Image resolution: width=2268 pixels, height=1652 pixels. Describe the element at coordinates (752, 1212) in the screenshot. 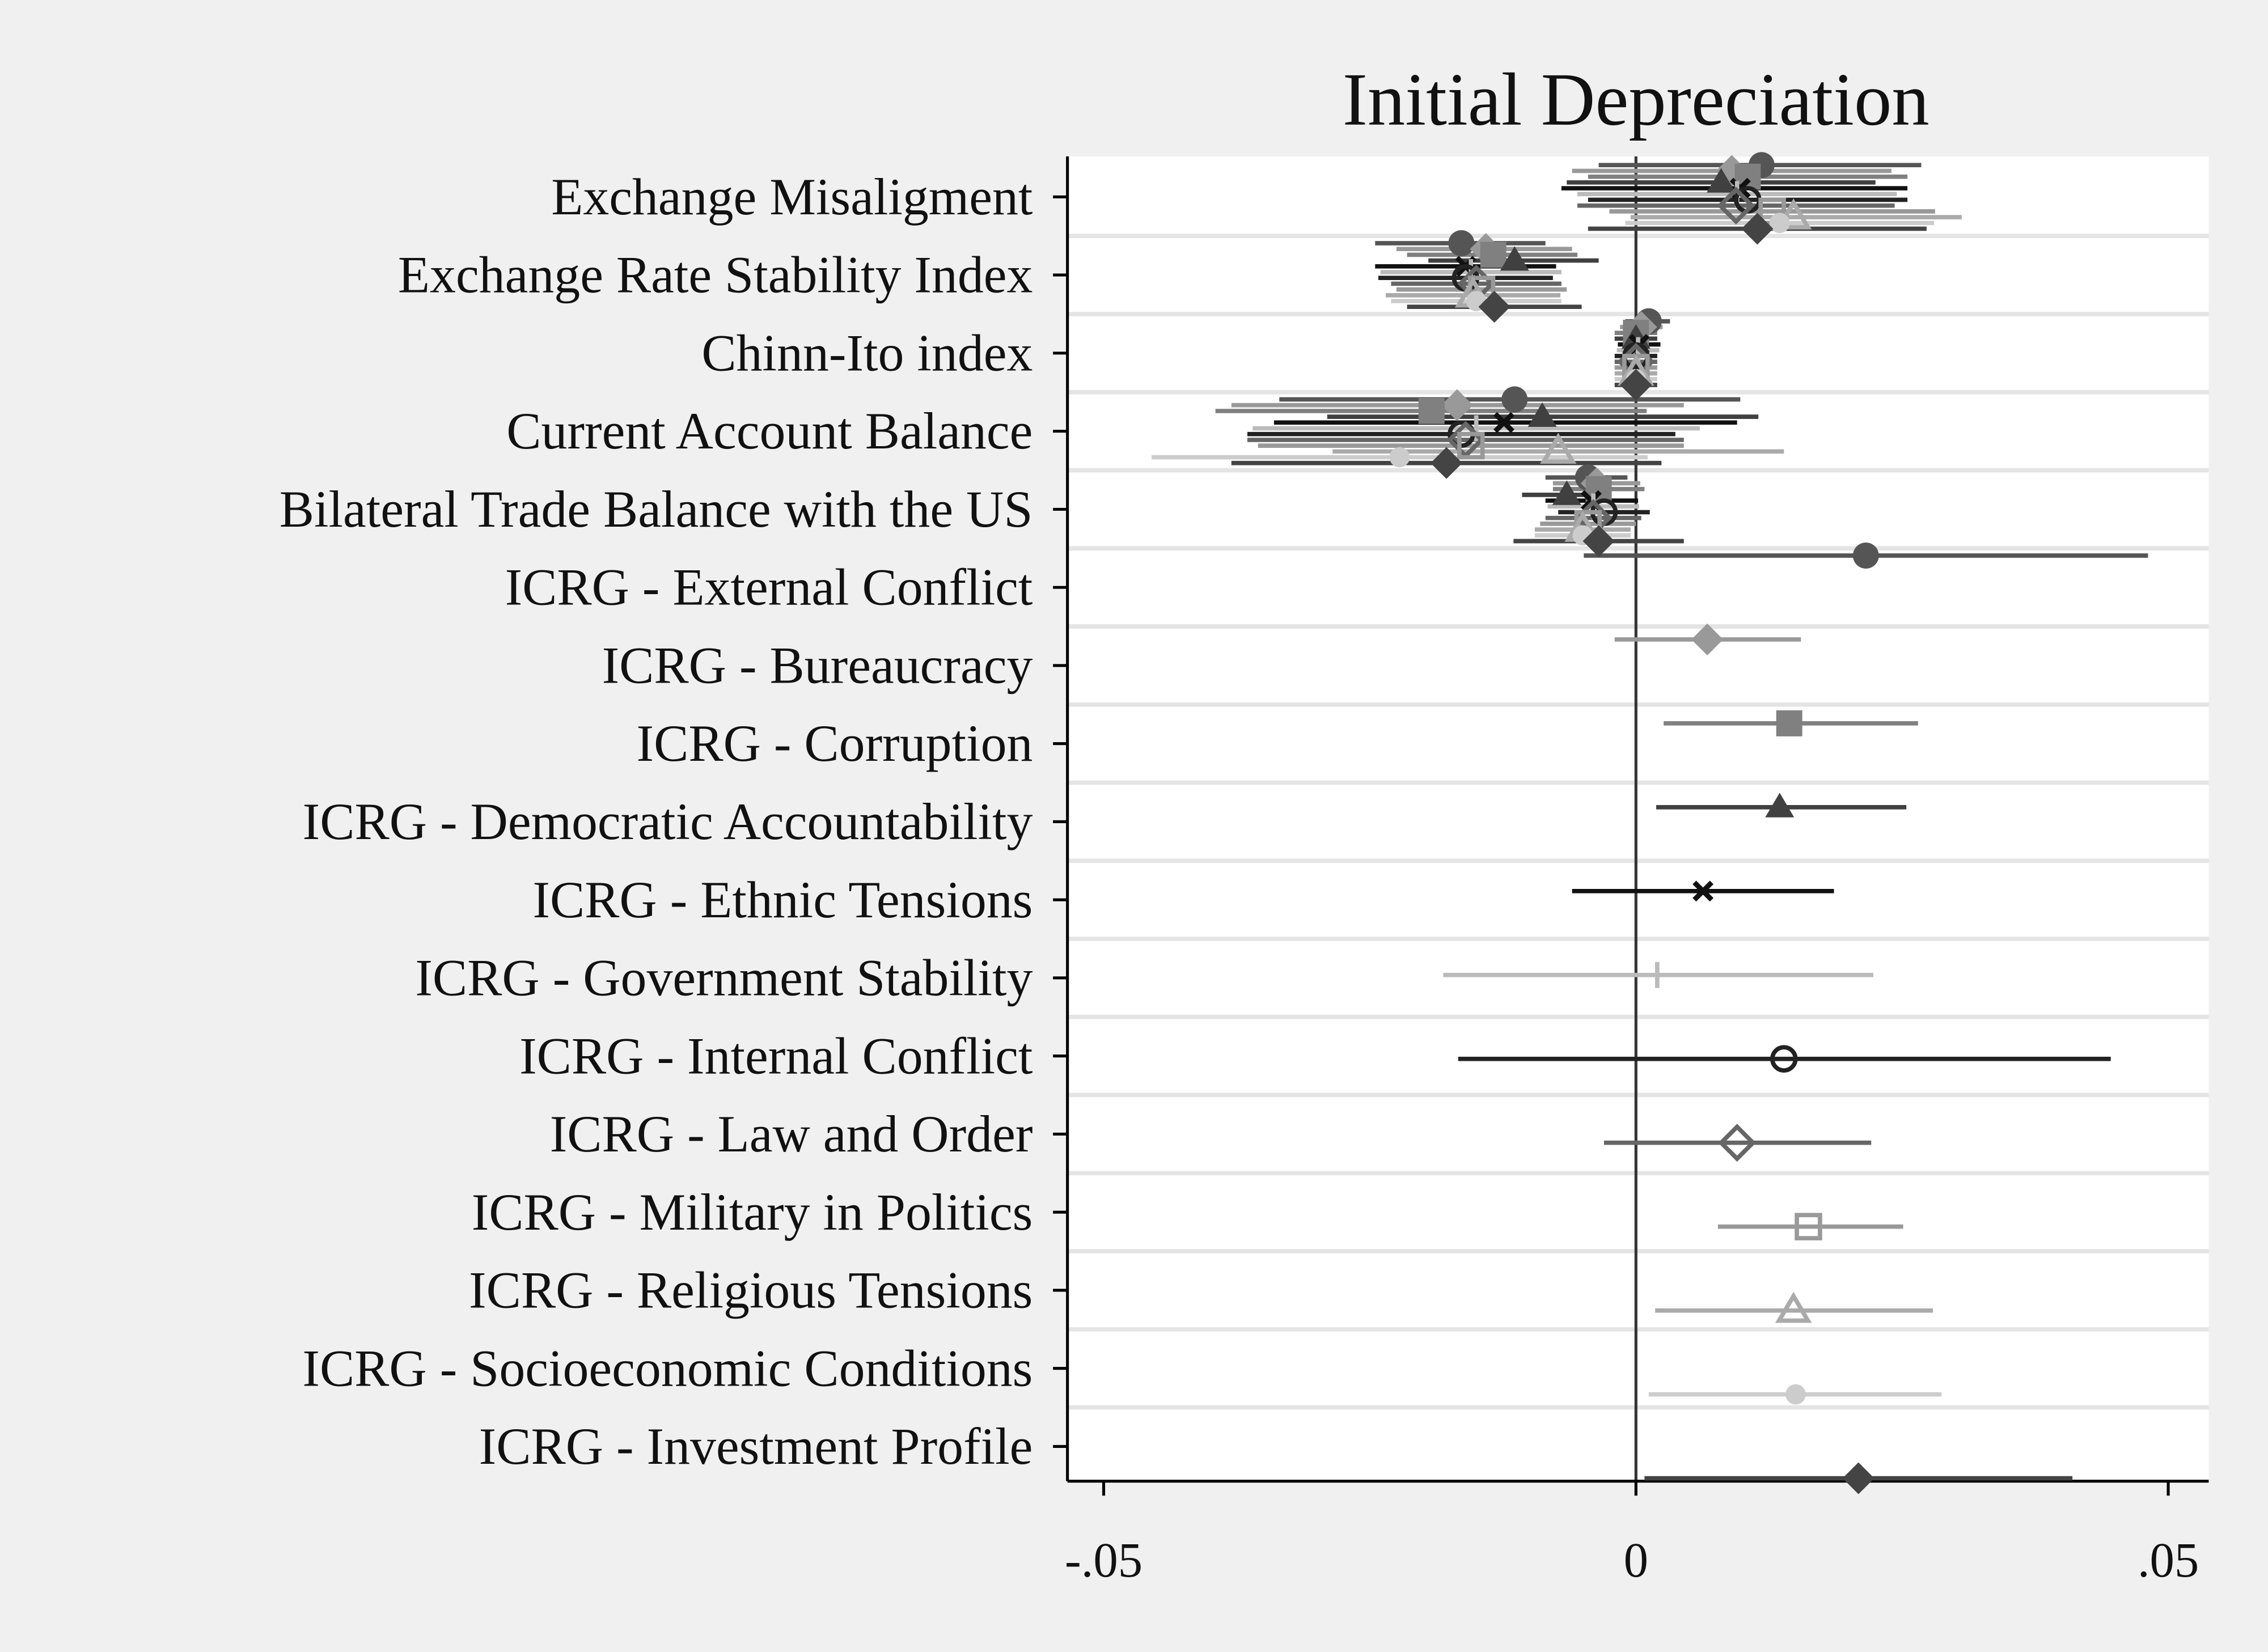

I see `y-tick-label: ICRG - Military in Politics` at that location.